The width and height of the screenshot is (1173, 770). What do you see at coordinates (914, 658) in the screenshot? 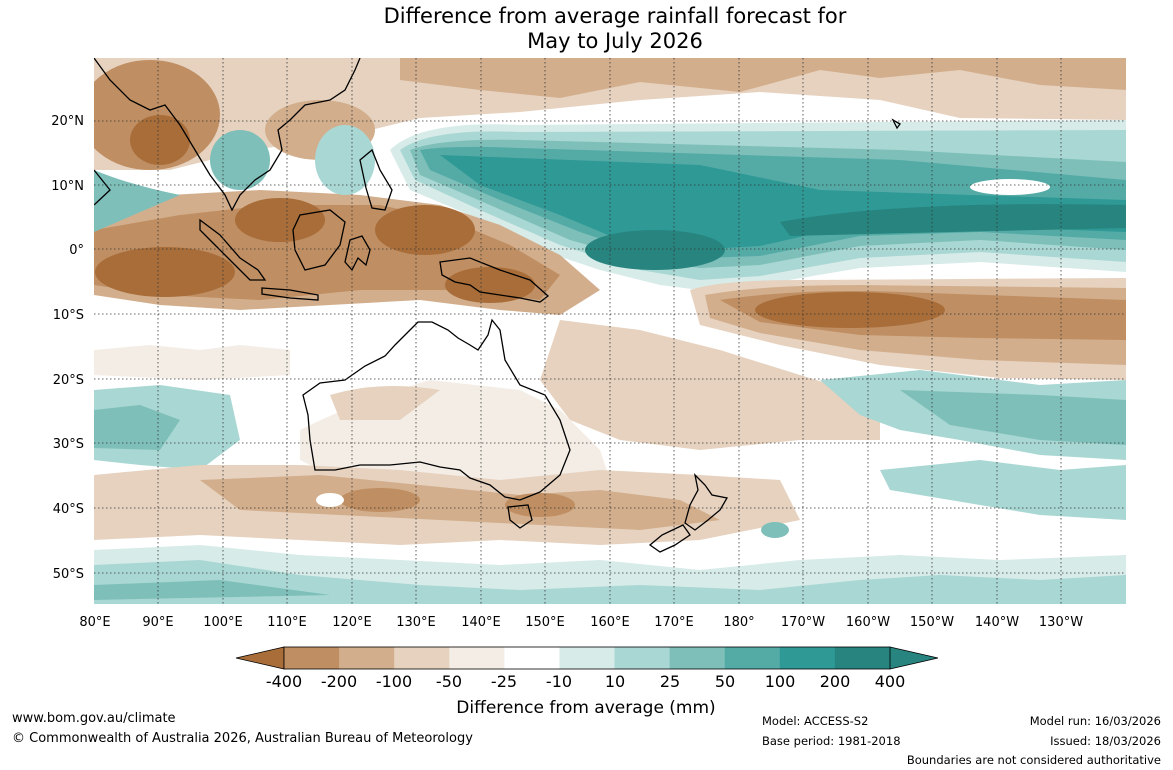
I see `colorbar-right-arrow` at bounding box center [914, 658].